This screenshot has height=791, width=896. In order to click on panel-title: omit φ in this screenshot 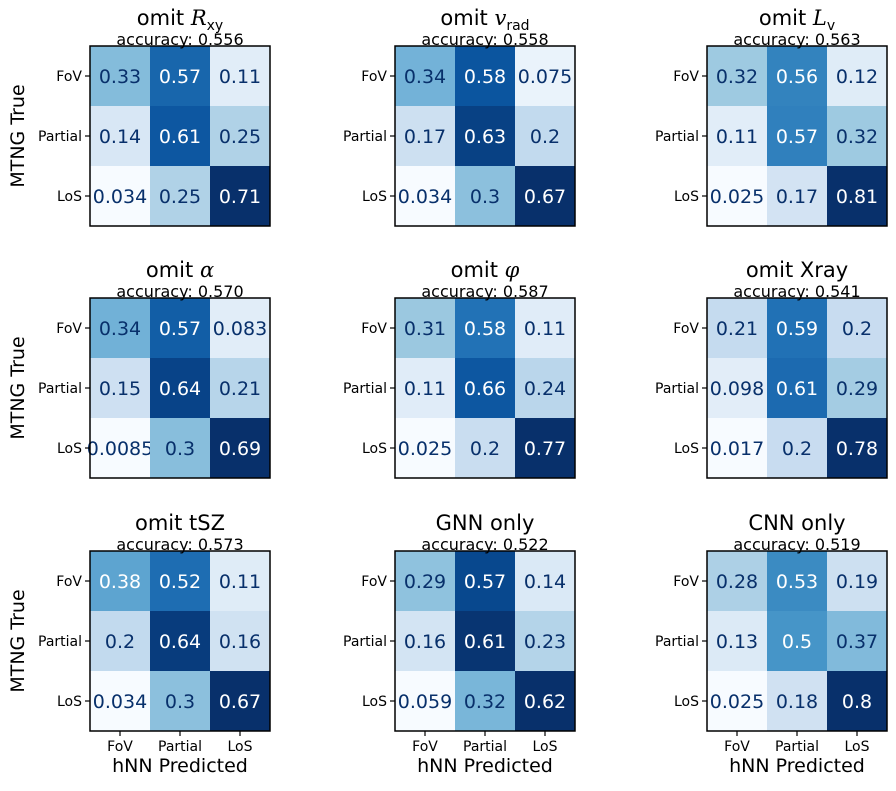, I will do `click(485, 270)`.